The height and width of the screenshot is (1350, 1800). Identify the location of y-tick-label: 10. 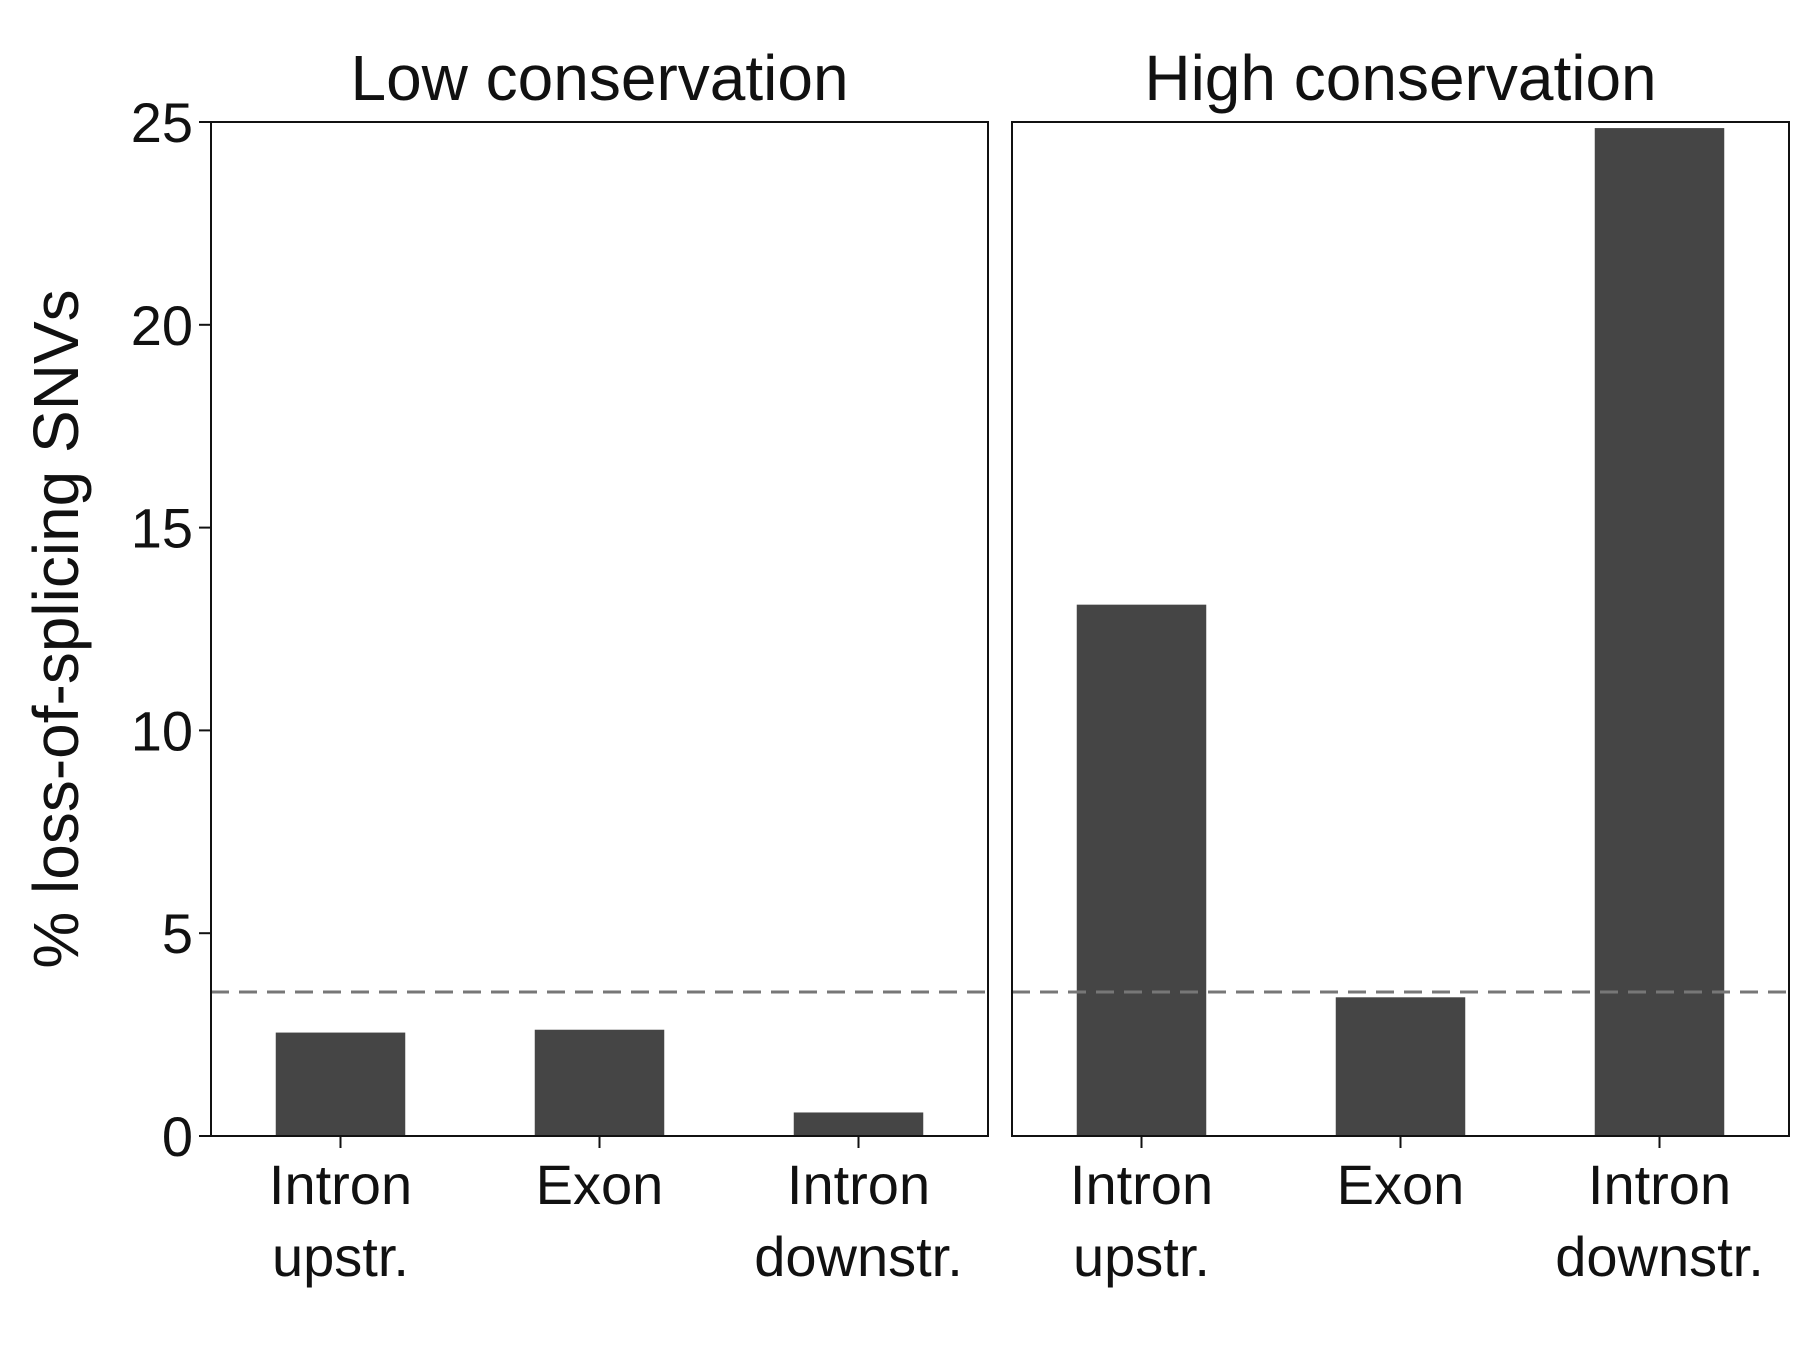
(162, 730).